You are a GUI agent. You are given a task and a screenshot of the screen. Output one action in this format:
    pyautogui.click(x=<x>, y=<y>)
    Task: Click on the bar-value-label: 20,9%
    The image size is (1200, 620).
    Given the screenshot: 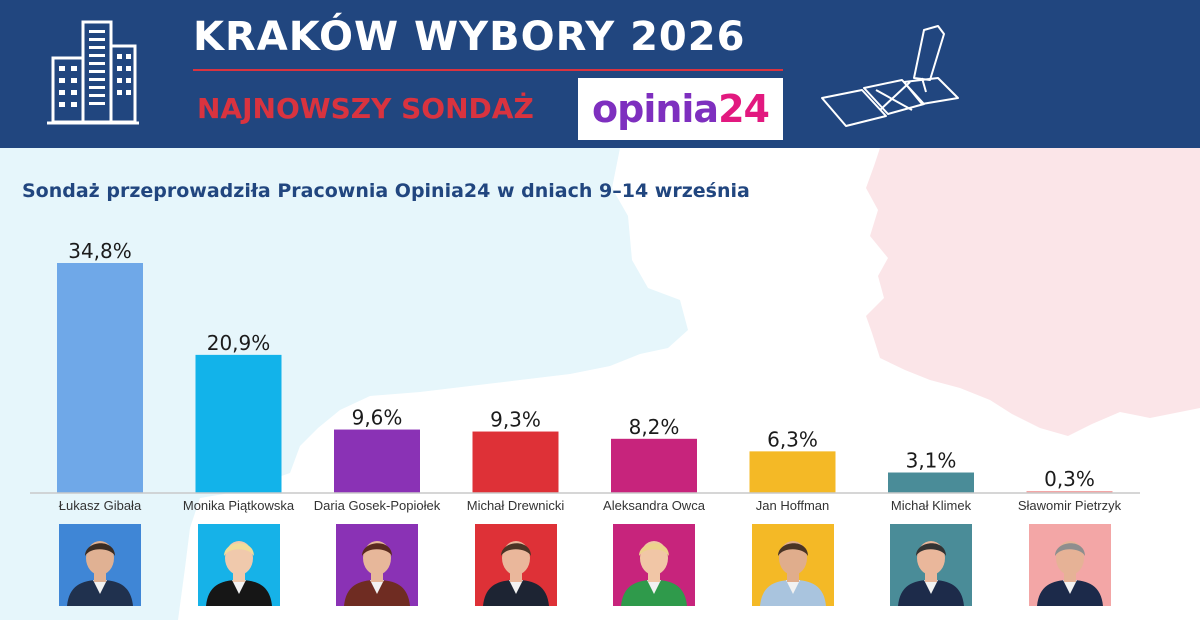 What is the action you would take?
    pyautogui.click(x=239, y=343)
    